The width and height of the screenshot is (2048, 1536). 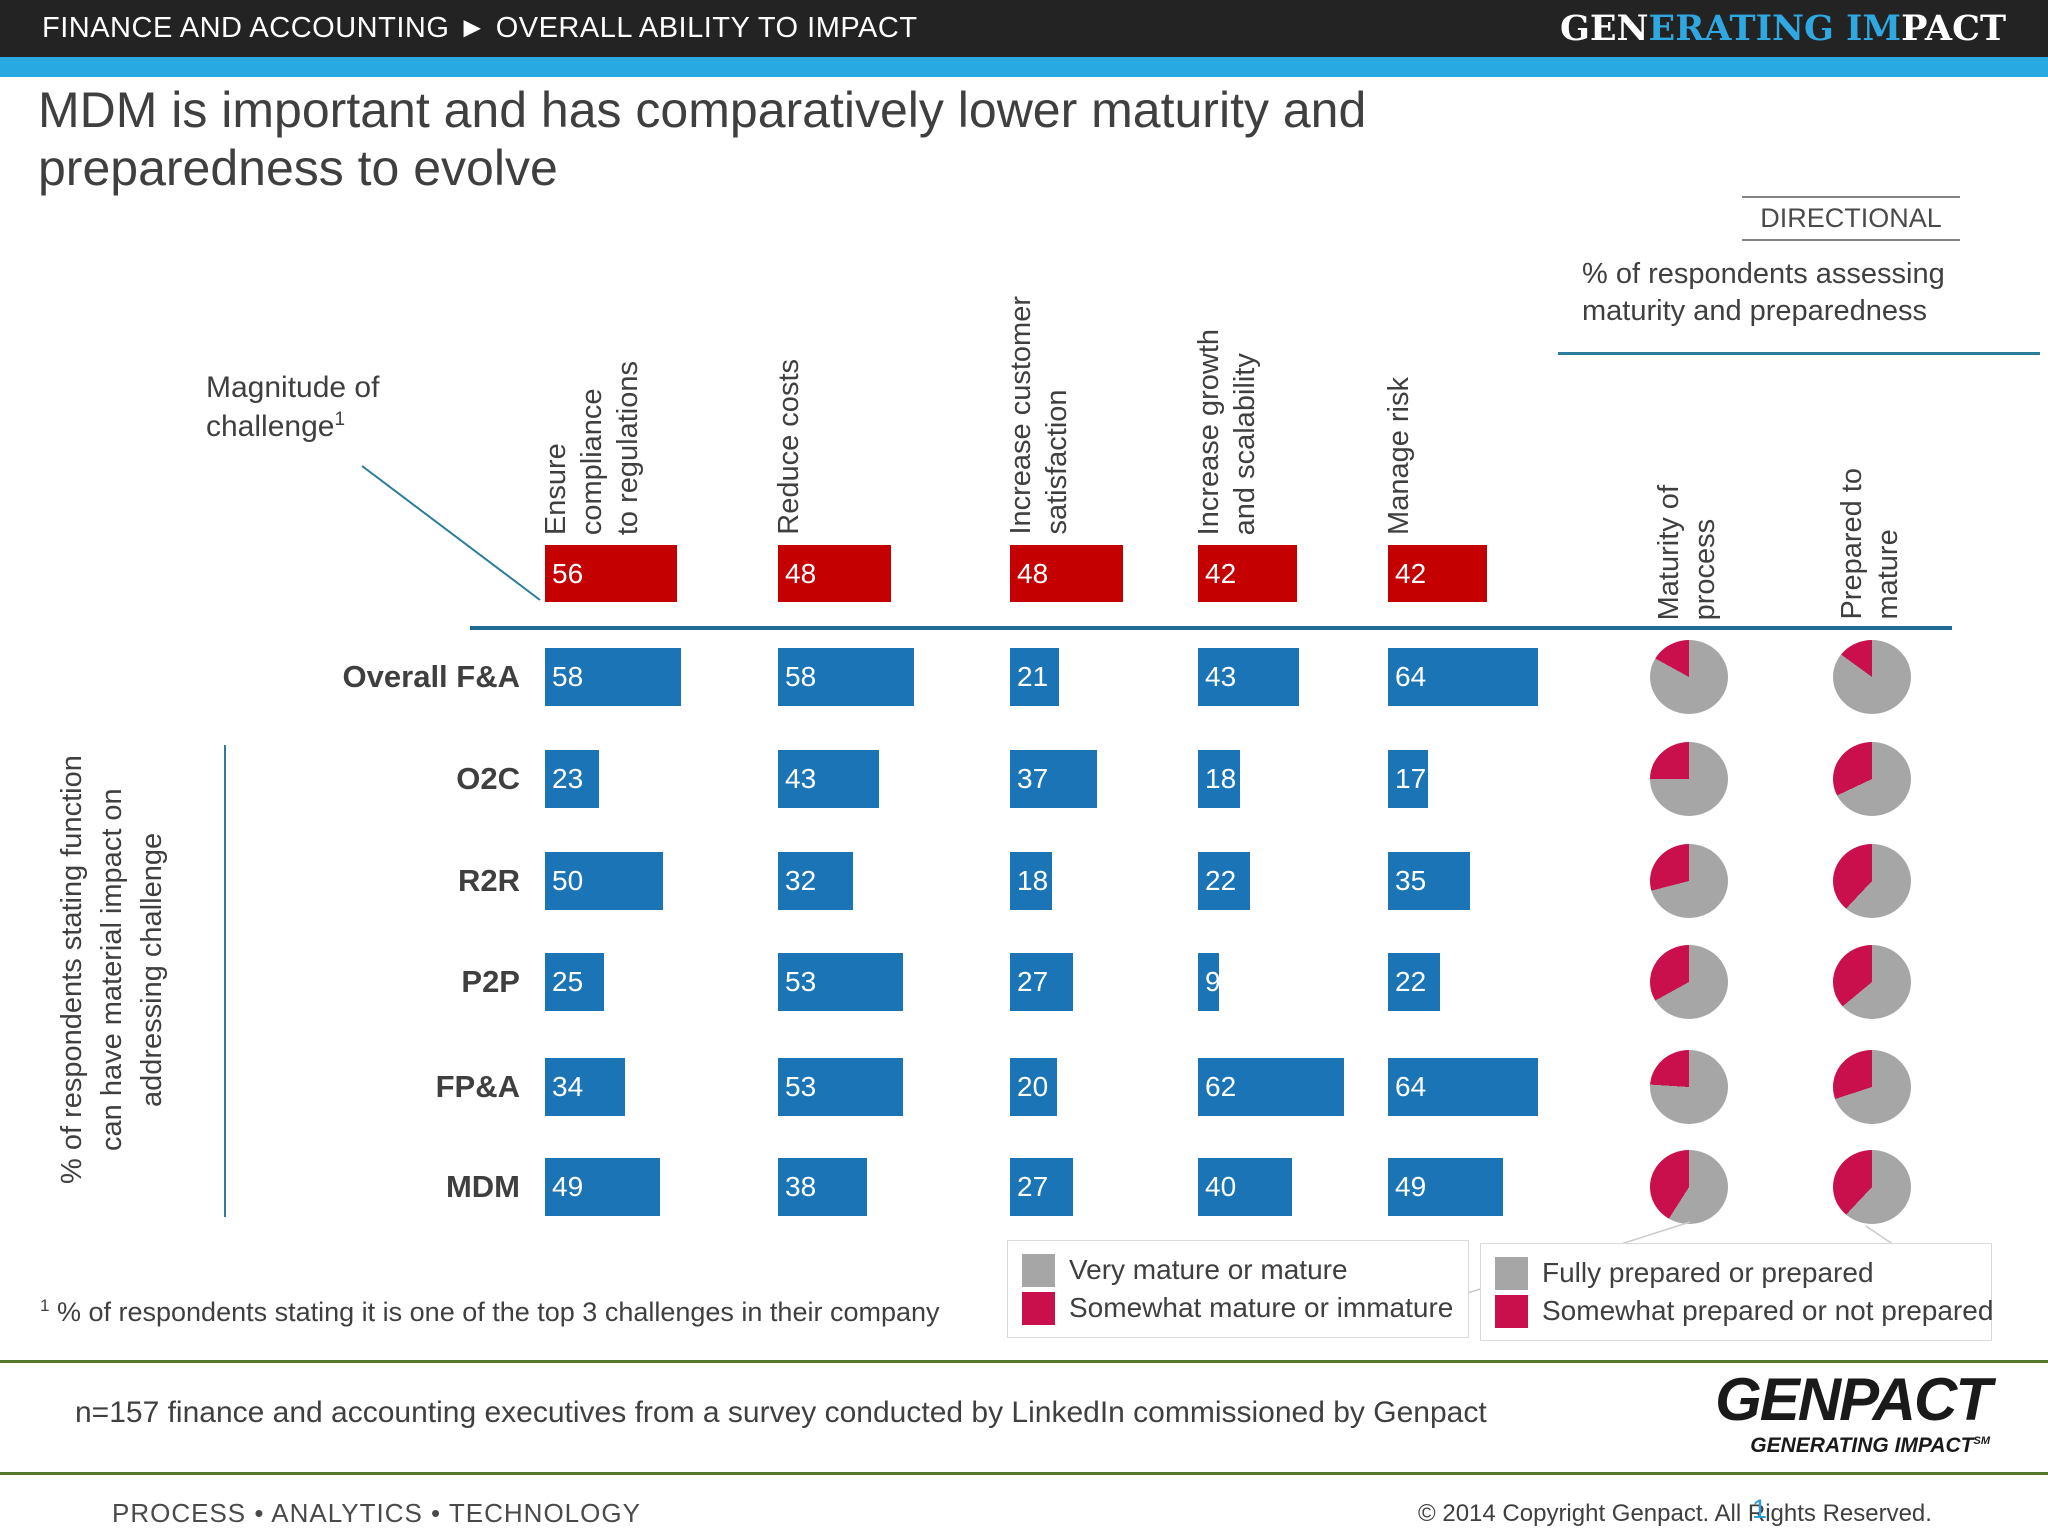 I want to click on column-header: Ensure compliance to regulations, so click(x=592, y=447).